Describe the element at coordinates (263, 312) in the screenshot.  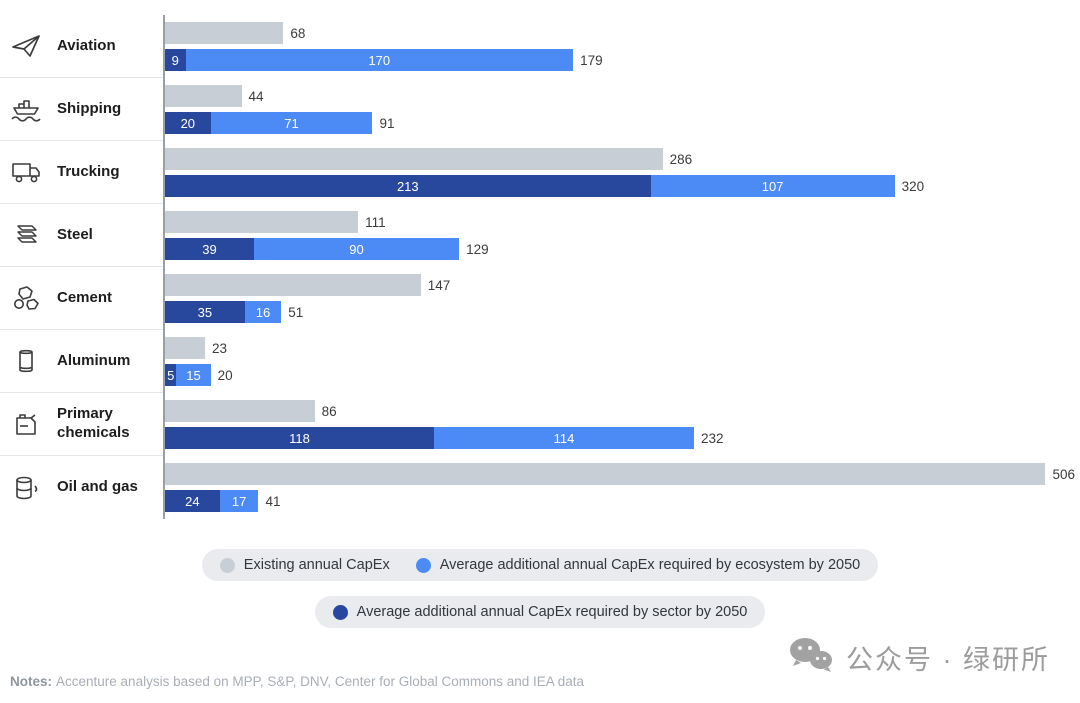
I see `ecosystem-capex-segment: 16` at that location.